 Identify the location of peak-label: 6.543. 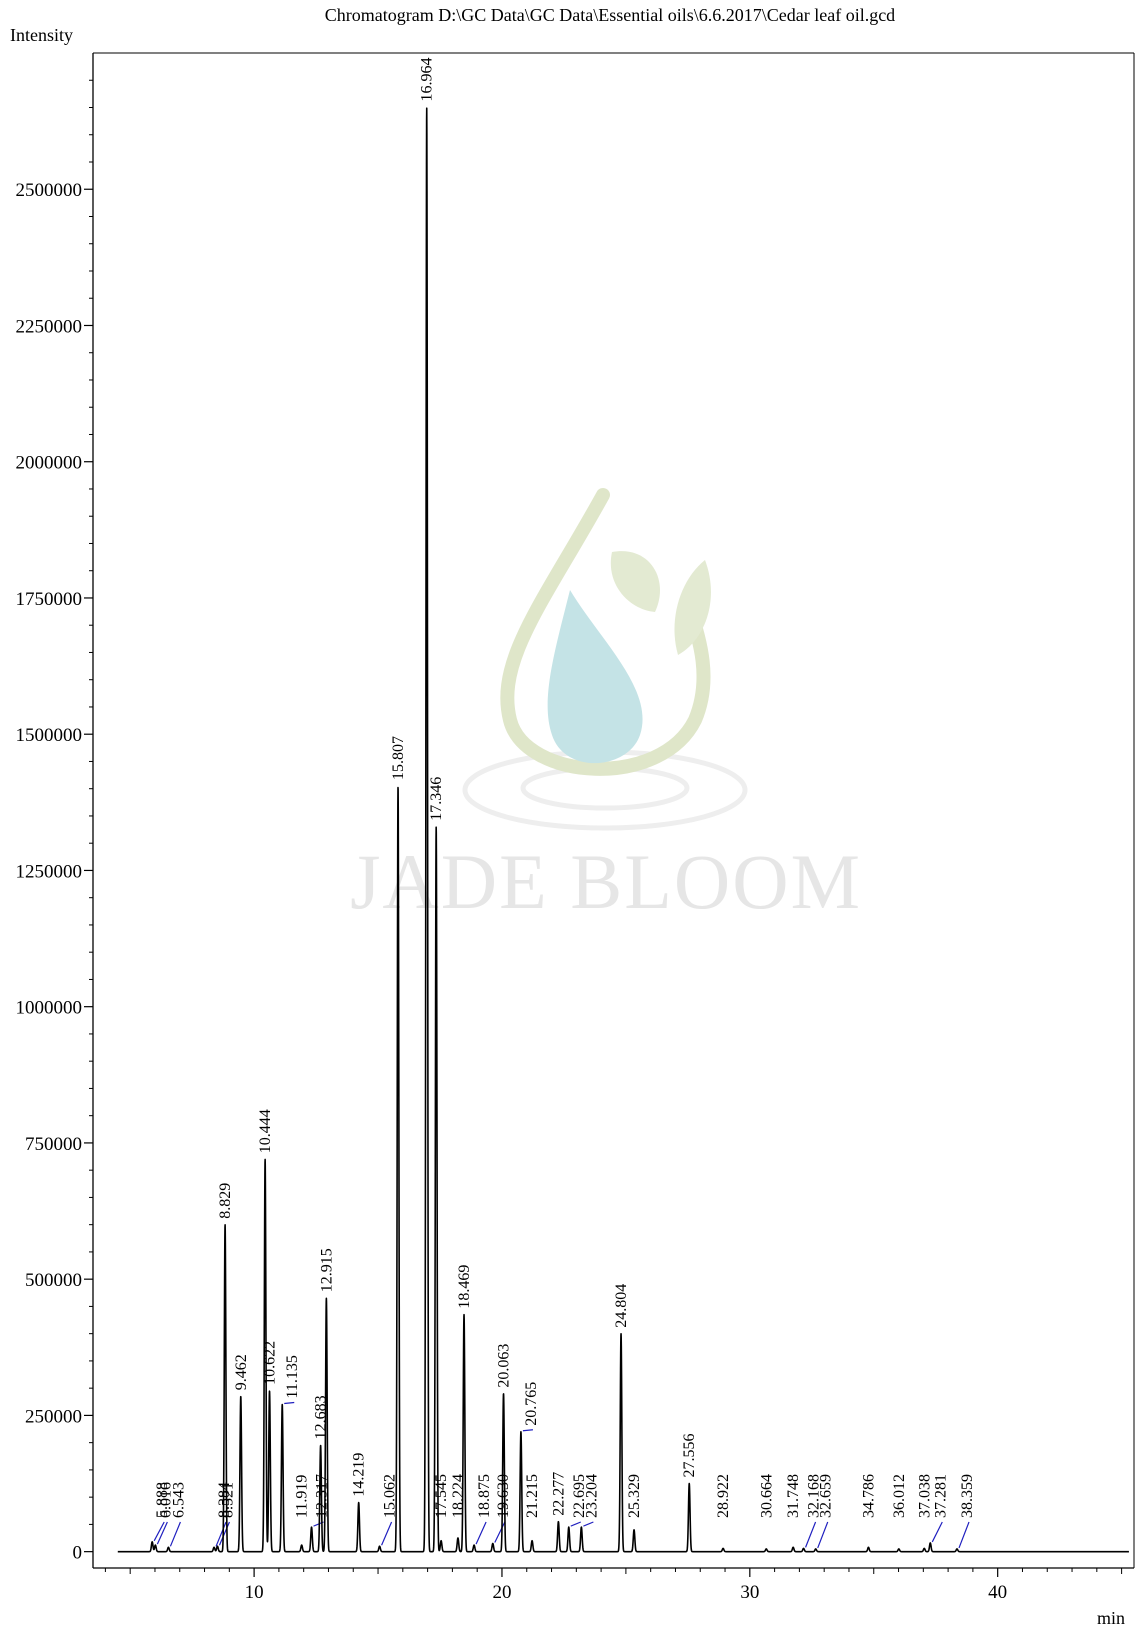
(178, 1500).